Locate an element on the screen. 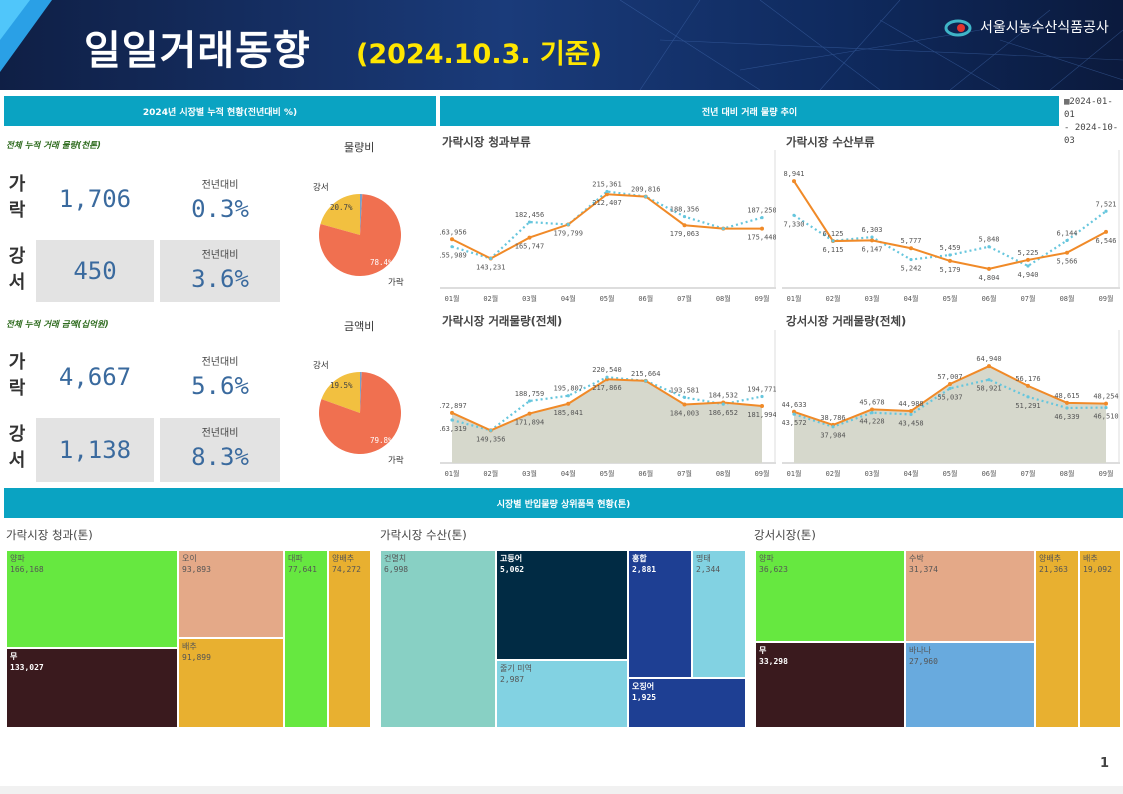  treemap-tile: 오이 93,893 is located at coordinates (231, 594).